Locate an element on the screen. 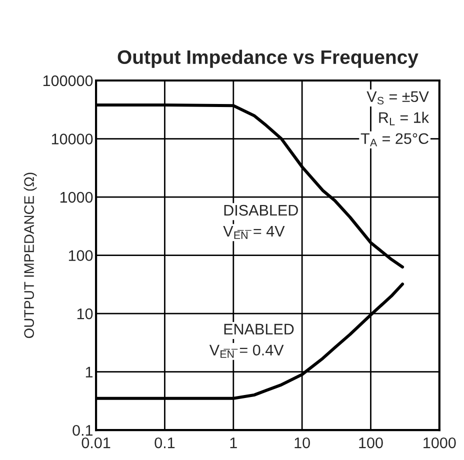 The height and width of the screenshot is (460, 464). annotation: V$_{E̅N̅}$= 4V is located at coordinates (254, 232).